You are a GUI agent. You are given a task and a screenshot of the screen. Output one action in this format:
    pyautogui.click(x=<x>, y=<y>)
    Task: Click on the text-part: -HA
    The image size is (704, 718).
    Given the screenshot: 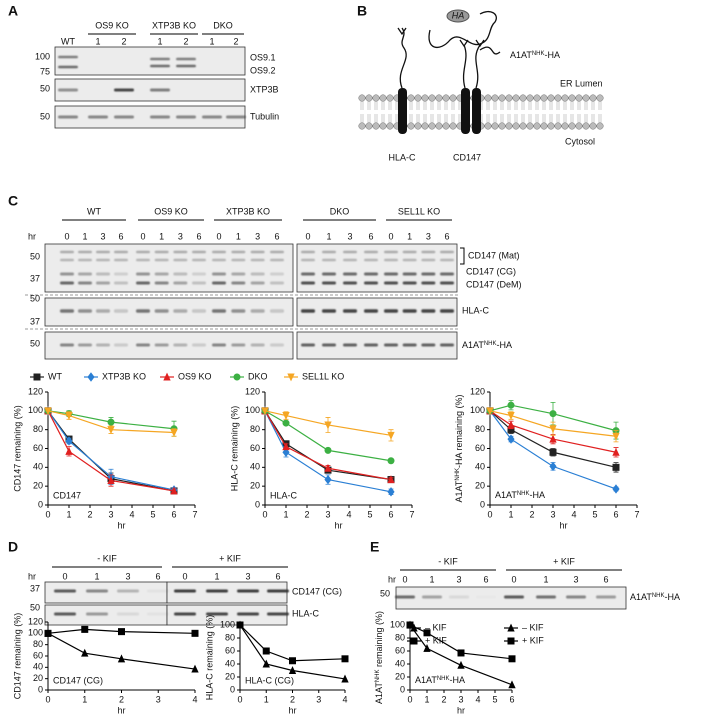 What is the action you would take?
    pyautogui.click(x=673, y=597)
    